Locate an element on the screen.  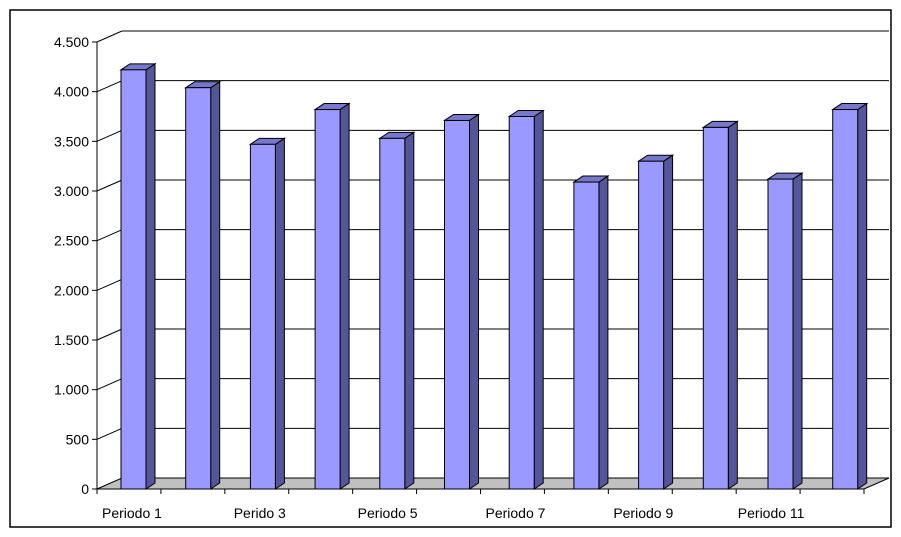
x-tick-label: Perido 3 is located at coordinates (260, 513).